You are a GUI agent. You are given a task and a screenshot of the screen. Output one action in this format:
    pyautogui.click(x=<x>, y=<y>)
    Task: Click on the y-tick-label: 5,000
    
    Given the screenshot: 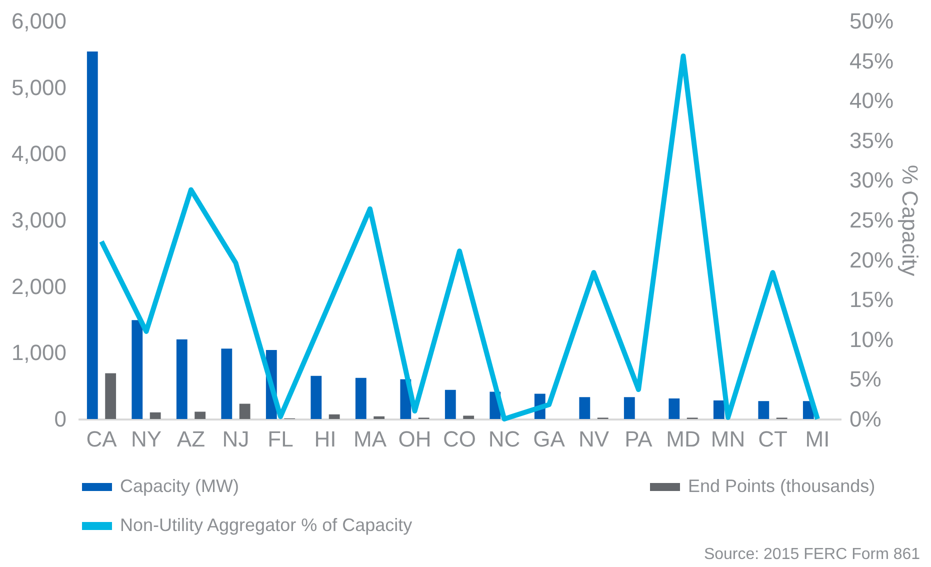 What is the action you would take?
    pyautogui.click(x=38, y=87)
    